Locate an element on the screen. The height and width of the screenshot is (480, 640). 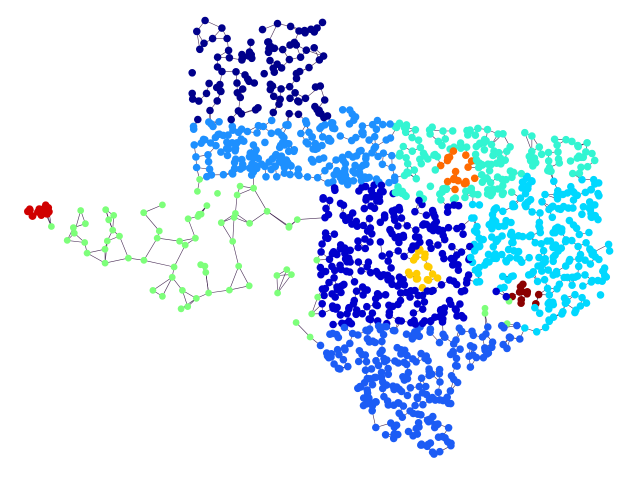
graph-node-austin-cluster is located at coordinates (432, 274).